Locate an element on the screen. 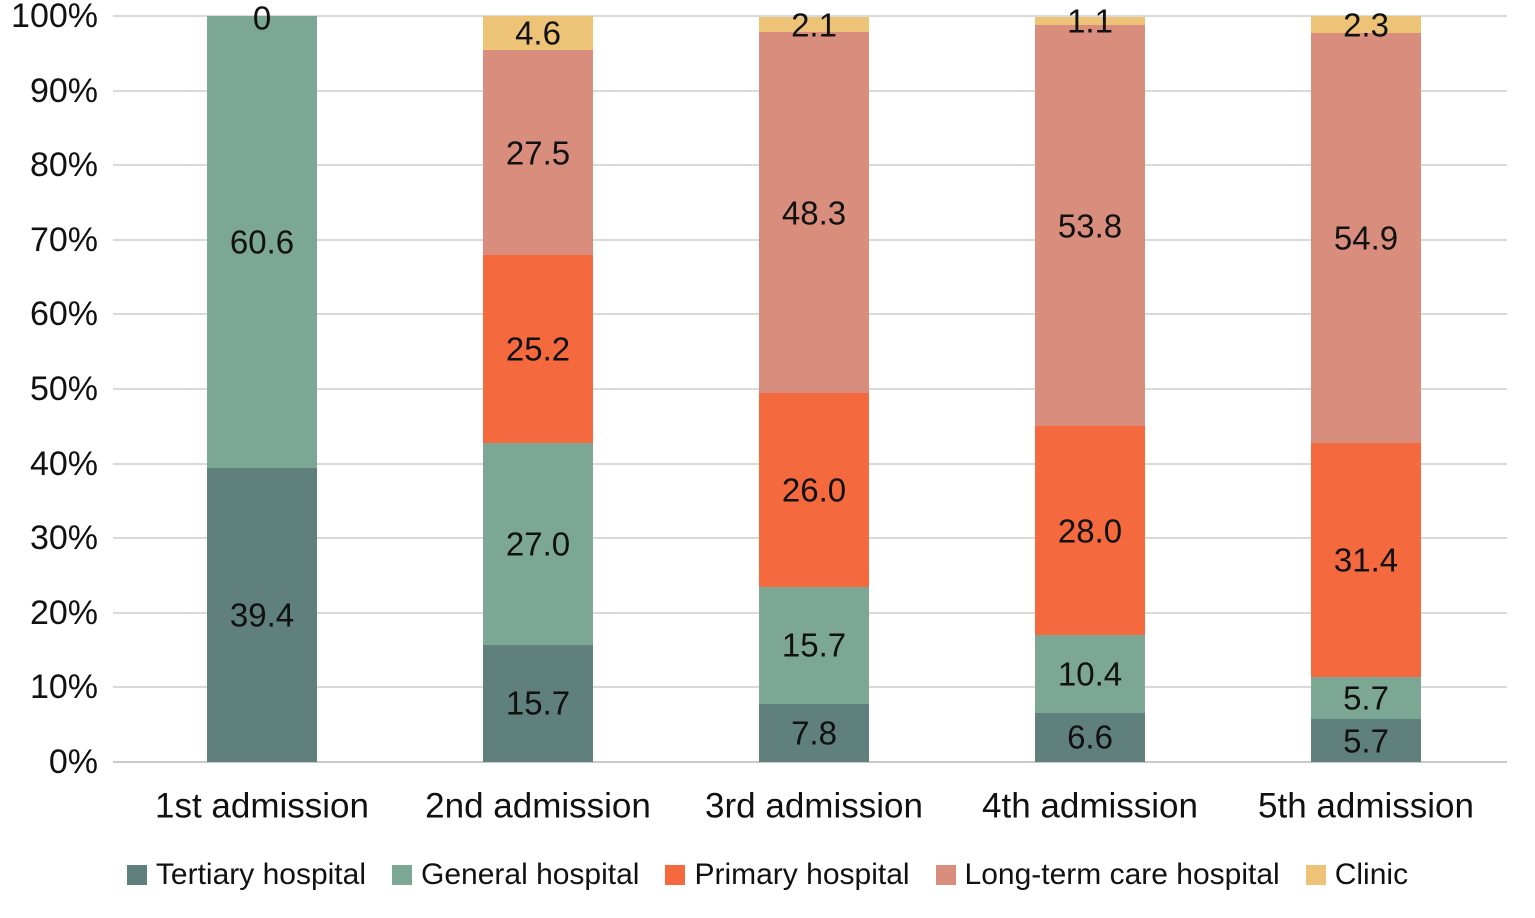 The height and width of the screenshot is (918, 1535). segment-label: 27.5 is located at coordinates (538, 153).